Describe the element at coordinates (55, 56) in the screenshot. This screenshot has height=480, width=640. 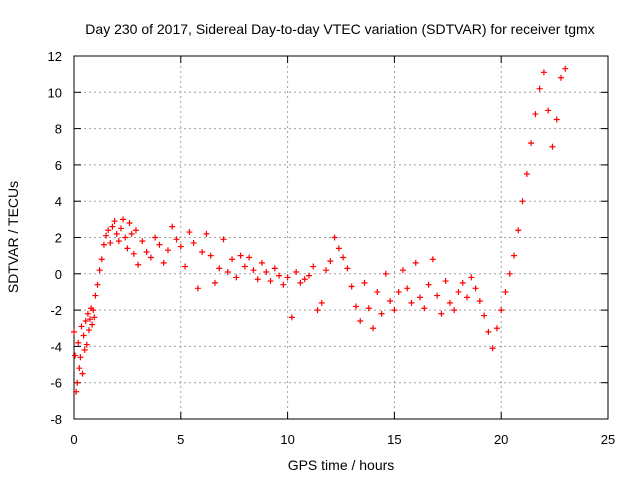
I see `y-tick-label: 12` at that location.